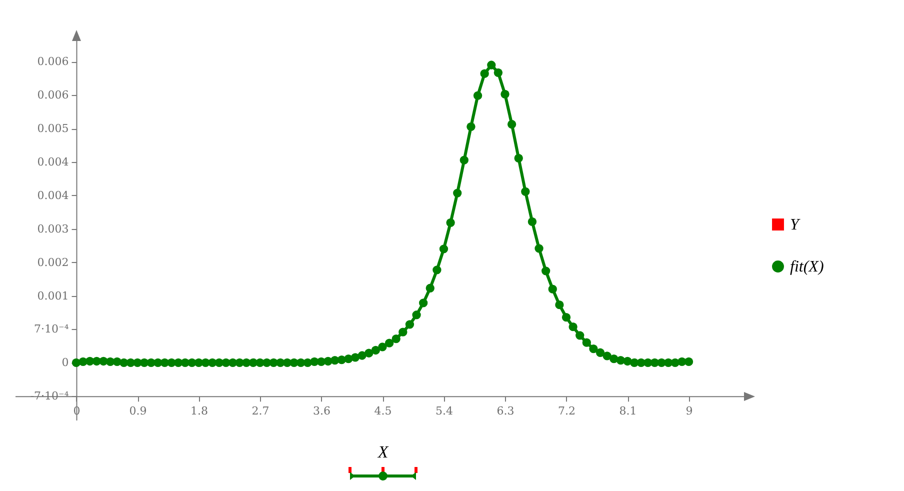 The image size is (904, 491). I want to click on x-tick-label: 9, so click(689, 411).